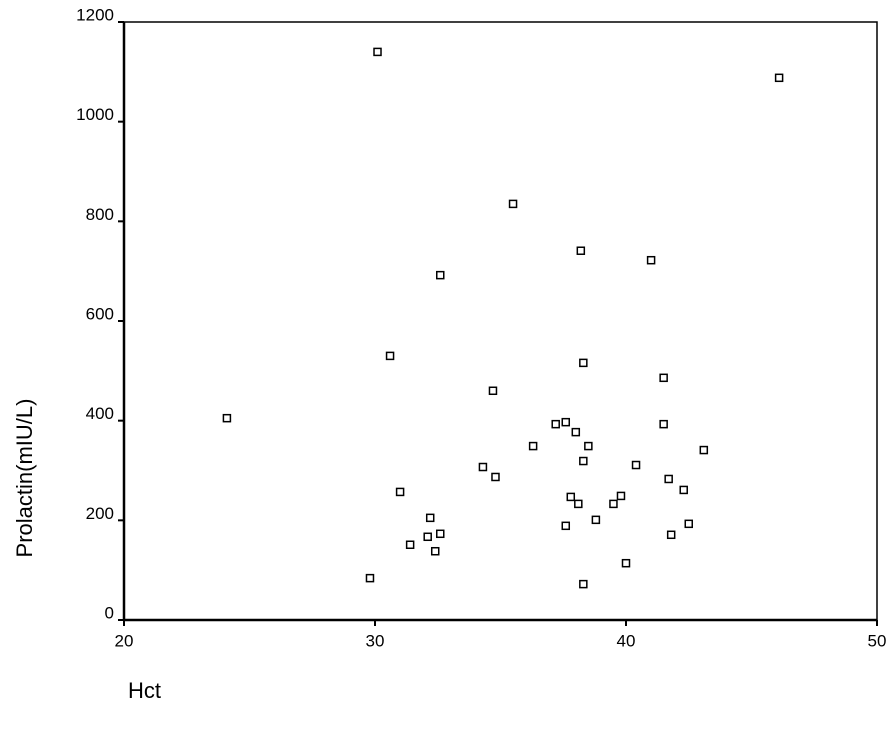 The height and width of the screenshot is (729, 895). Describe the element at coordinates (95, 14) in the screenshot. I see `y-tick-label: 1200` at that location.